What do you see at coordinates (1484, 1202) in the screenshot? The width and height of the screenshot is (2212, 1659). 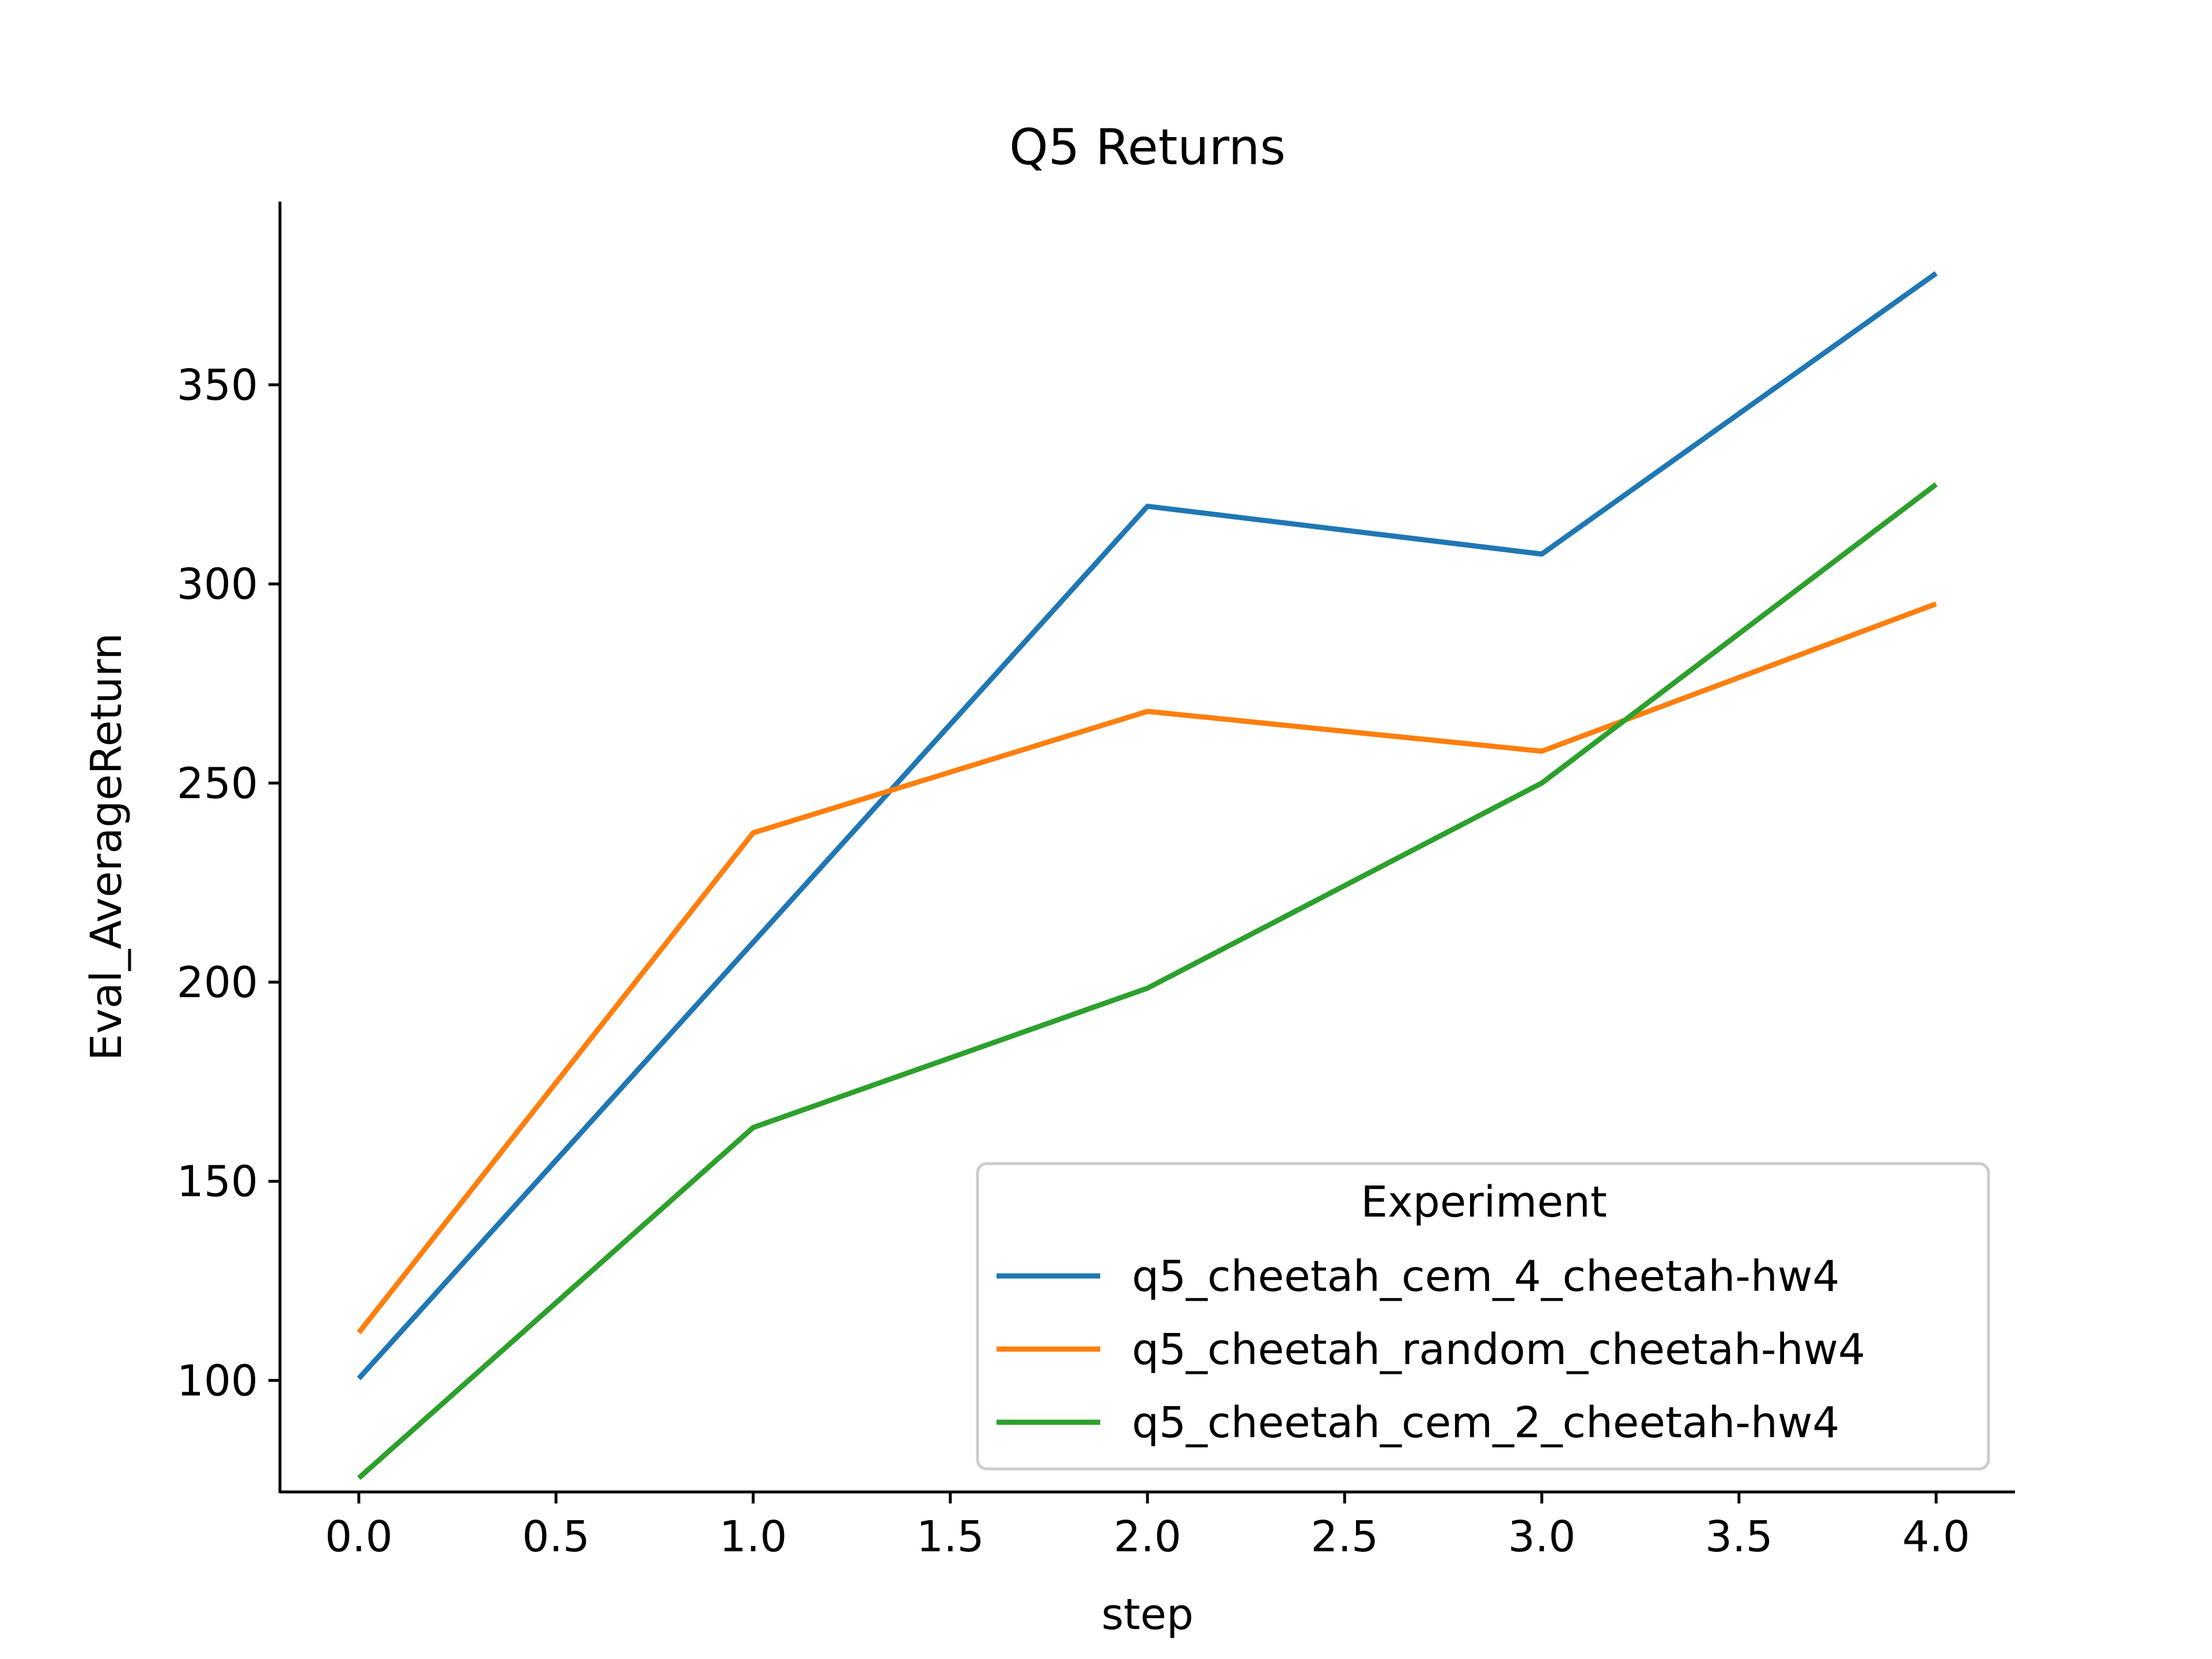 I see `legend-title: Experiment` at bounding box center [1484, 1202].